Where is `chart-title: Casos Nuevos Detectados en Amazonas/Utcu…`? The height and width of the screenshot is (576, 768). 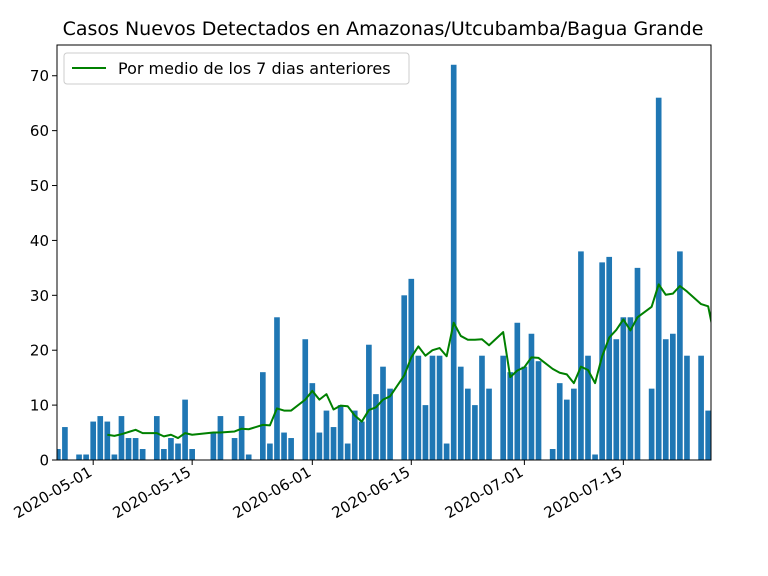
chart-title: Casos Nuevos Detectados en Amazonas/Utcu… is located at coordinates (383, 29).